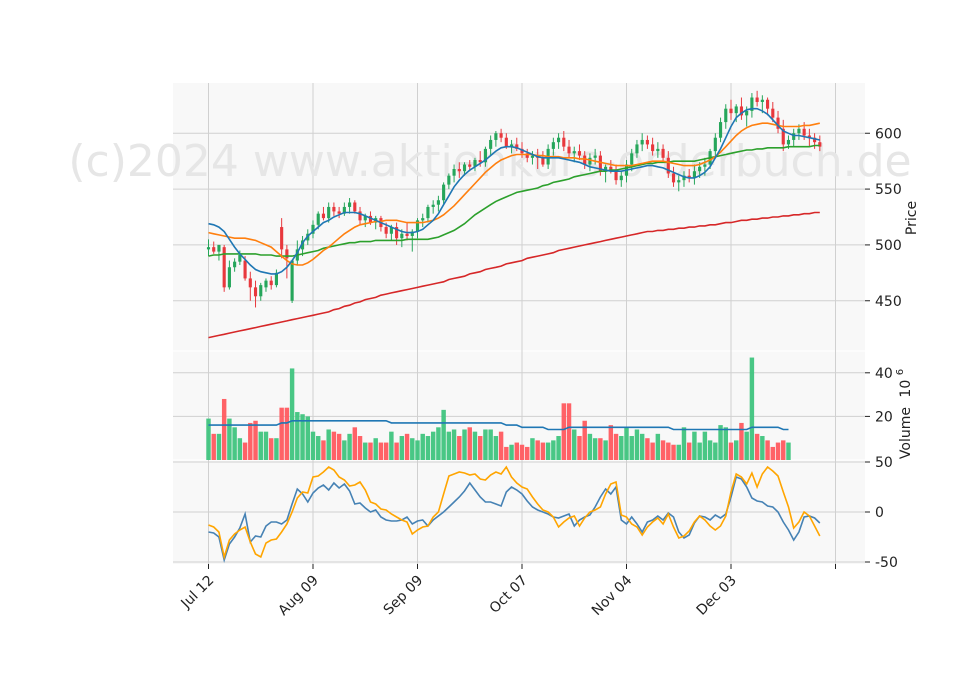 This screenshot has width=960, height=694. What do you see at coordinates (717, 596) in the screenshot?
I see `x-tick-label: Dec 03` at bounding box center [717, 596].